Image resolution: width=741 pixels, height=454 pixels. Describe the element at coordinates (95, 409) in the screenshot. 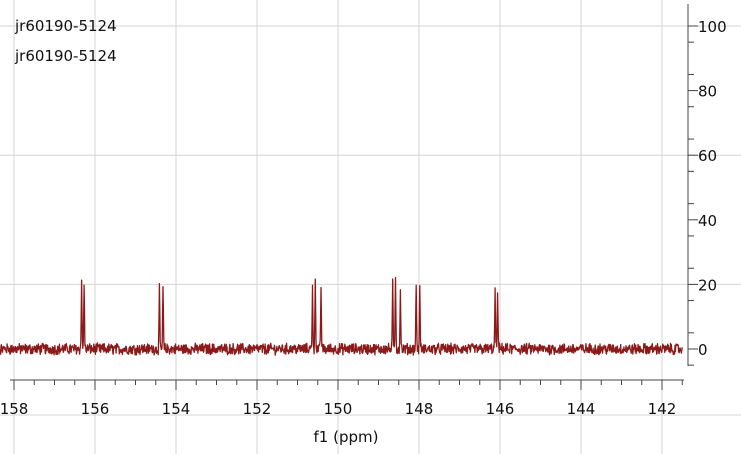

I see `x-tick-label: 156` at that location.